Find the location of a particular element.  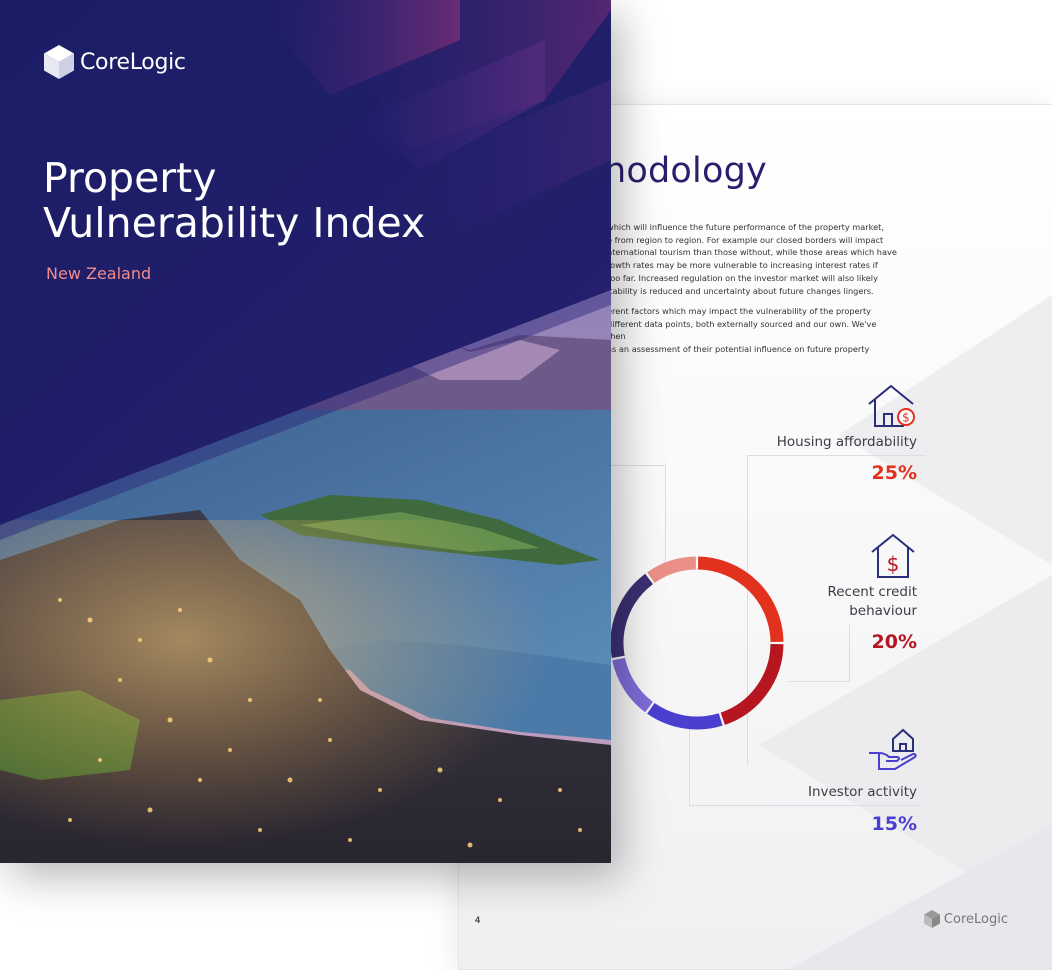

house-dollar-sign-icon: $ is located at coordinates (893, 555).